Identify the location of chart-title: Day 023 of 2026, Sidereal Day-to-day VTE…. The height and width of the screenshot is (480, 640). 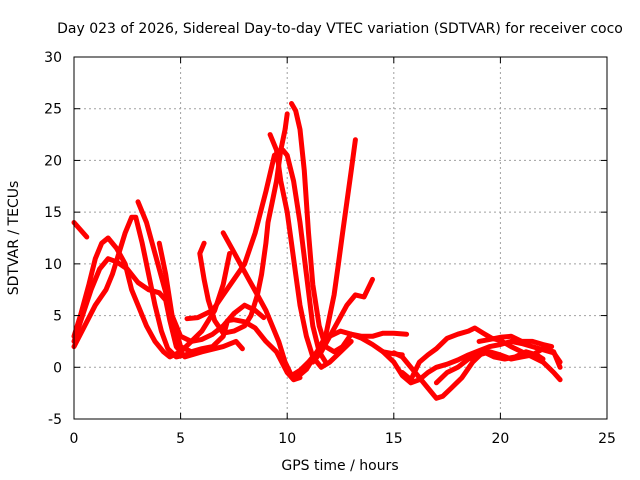
(340, 29).